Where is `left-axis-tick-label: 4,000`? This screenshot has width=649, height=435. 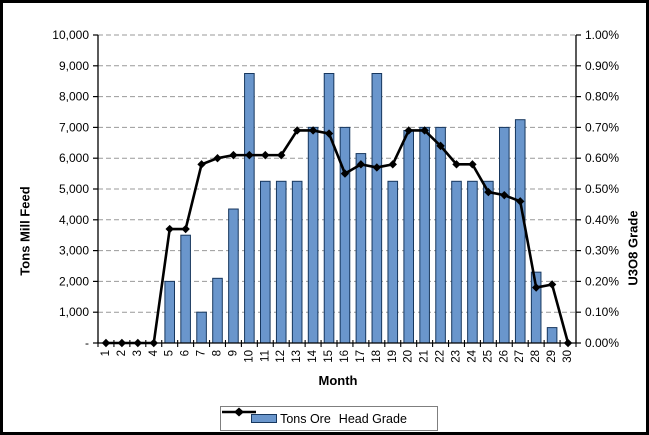
left-axis-tick-label: 4,000 is located at coordinates (74, 220).